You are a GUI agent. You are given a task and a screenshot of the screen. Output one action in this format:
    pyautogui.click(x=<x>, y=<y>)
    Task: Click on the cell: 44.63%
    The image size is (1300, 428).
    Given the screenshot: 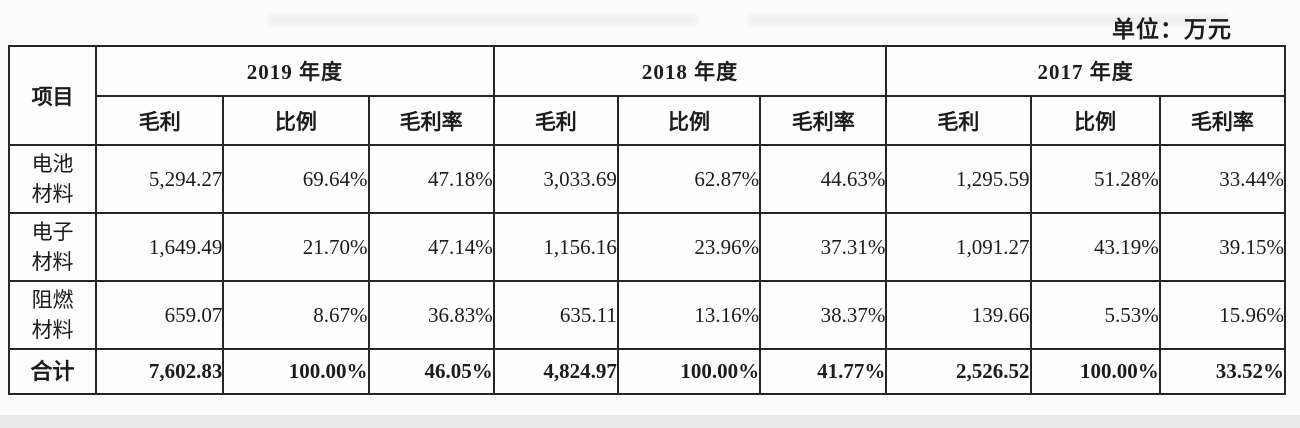 What is the action you would take?
    pyautogui.click(x=823, y=179)
    